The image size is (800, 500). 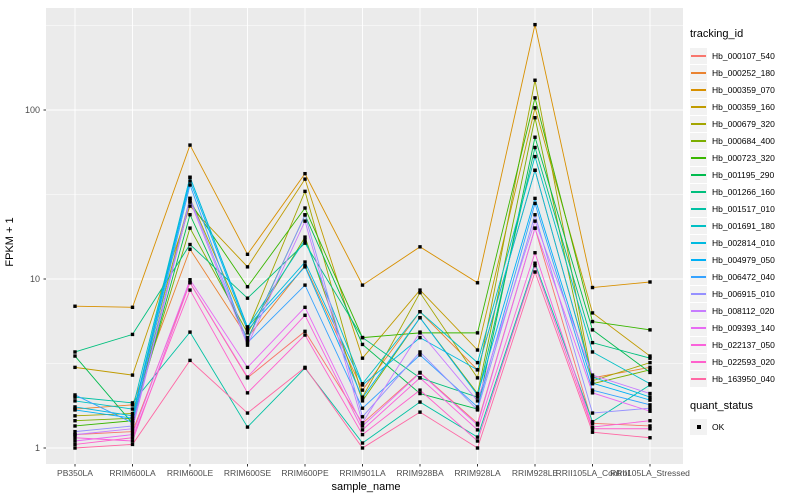 I want to click on legend-item-label: Hb_000723_320, so click(x=743, y=157).